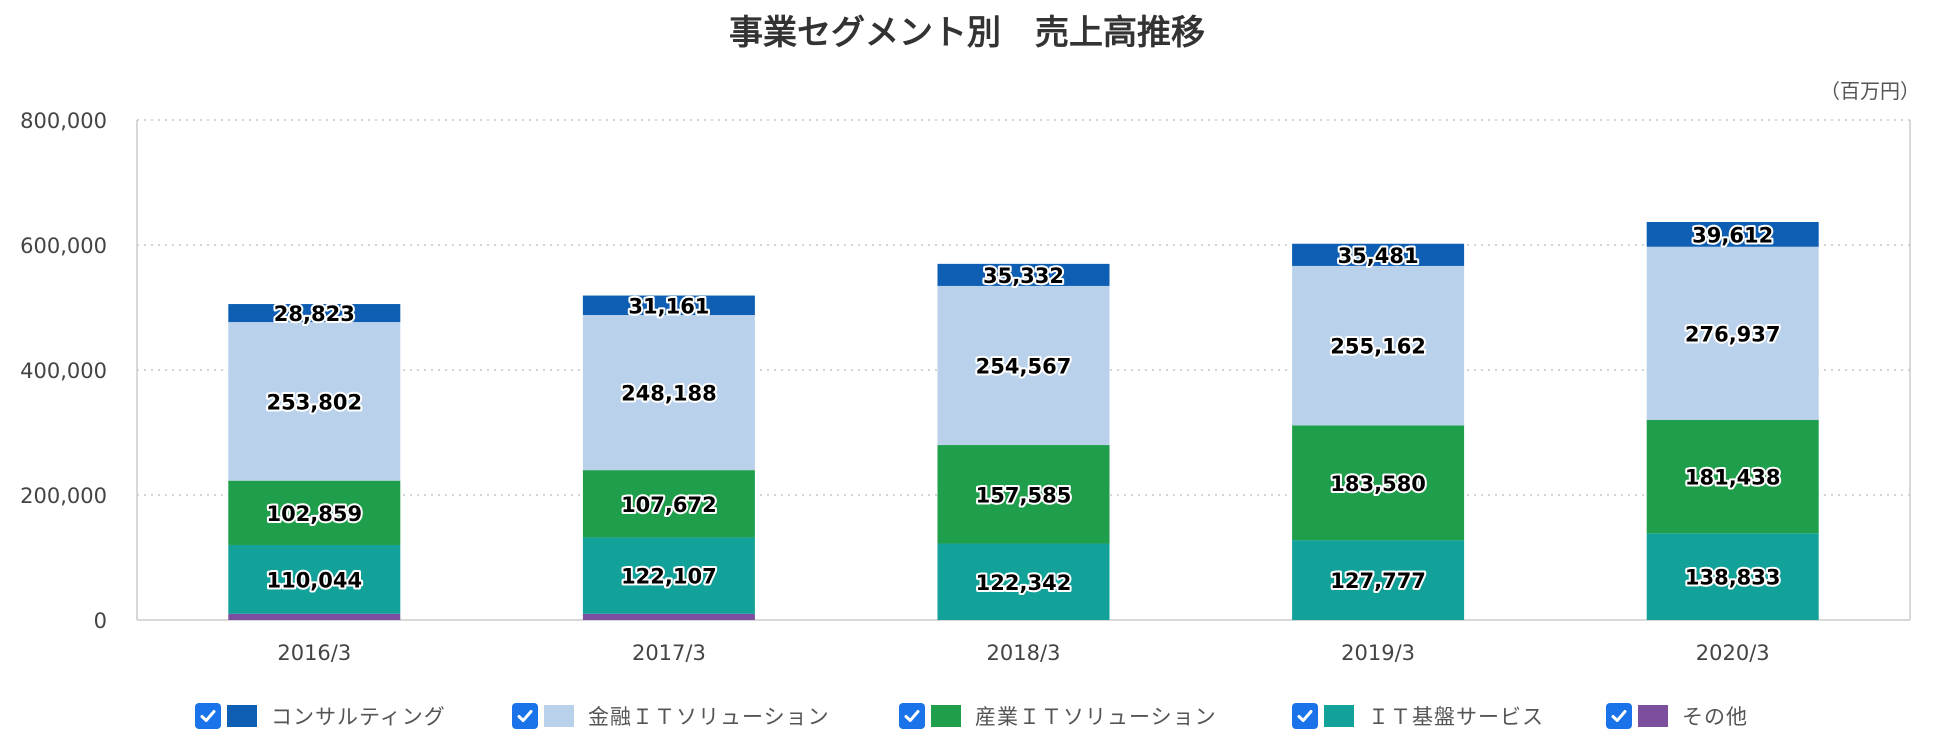 The width and height of the screenshot is (1934, 740). I want to click on data-label: 31,161, so click(668, 306).